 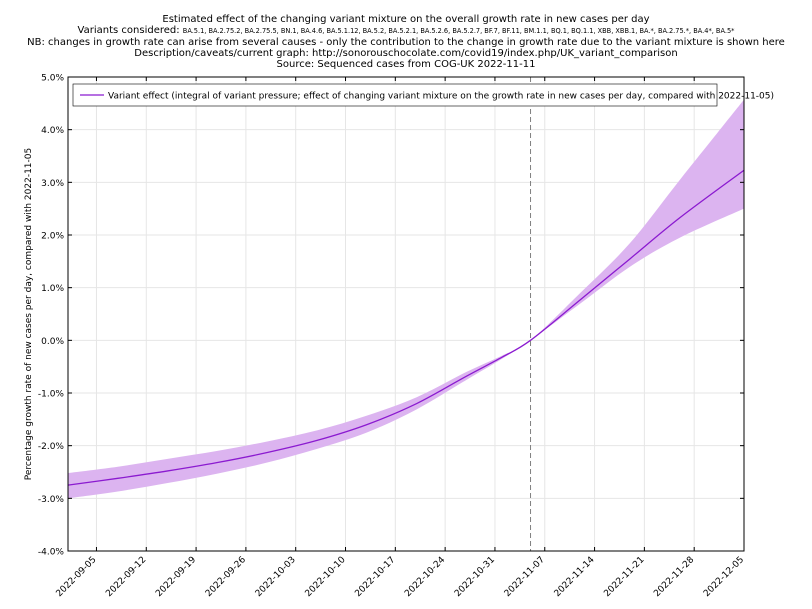 I want to click on y-tick-label: 0.0%, so click(x=52, y=342).